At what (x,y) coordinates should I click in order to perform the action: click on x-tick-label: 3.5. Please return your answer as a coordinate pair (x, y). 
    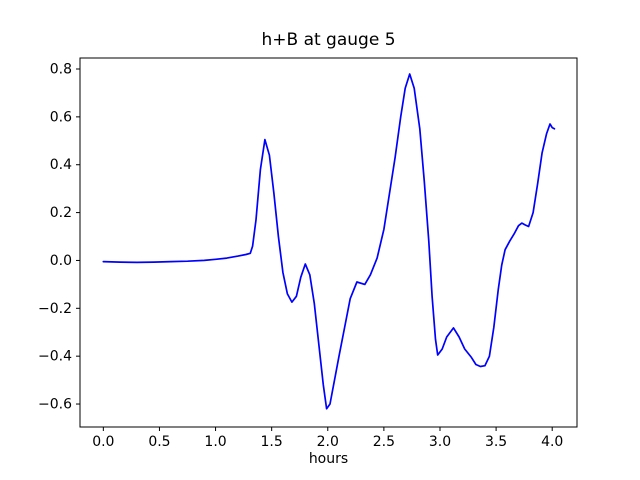
    Looking at the image, I should click on (496, 442).